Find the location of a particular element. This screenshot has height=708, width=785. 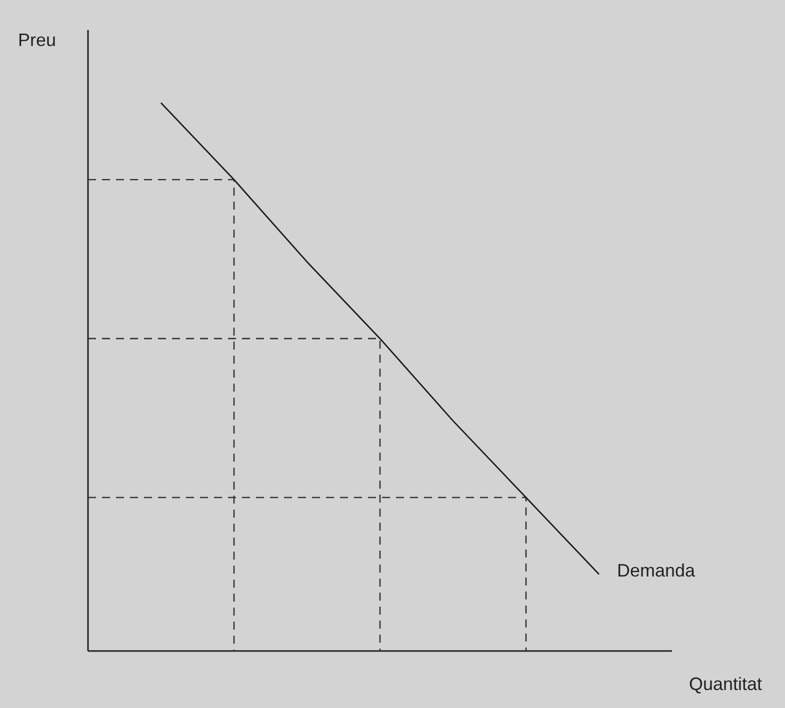

y-axis-title: Preu is located at coordinates (37, 40).